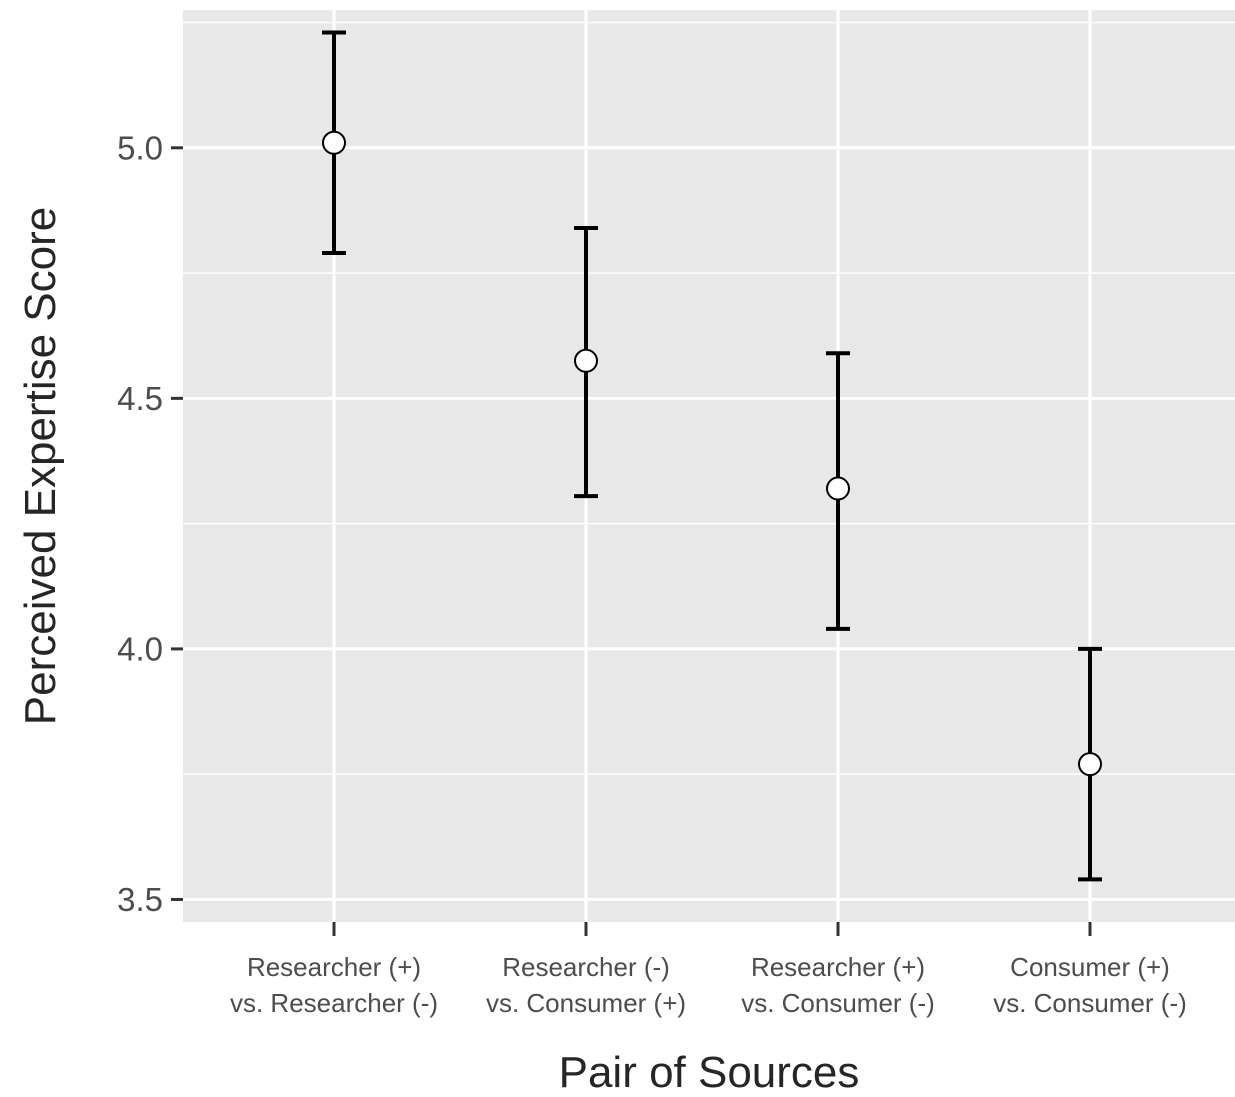  Describe the element at coordinates (140, 147) in the screenshot. I see `y-tick-label: 5.0` at that location.